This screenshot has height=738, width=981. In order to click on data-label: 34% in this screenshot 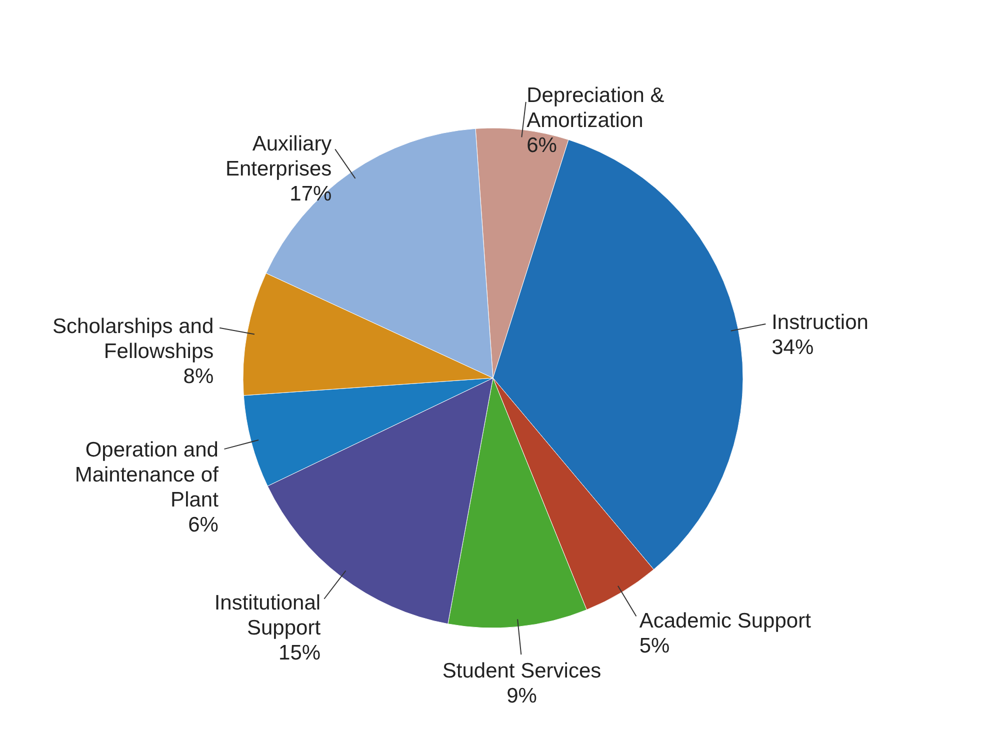, I will do `click(793, 347)`.